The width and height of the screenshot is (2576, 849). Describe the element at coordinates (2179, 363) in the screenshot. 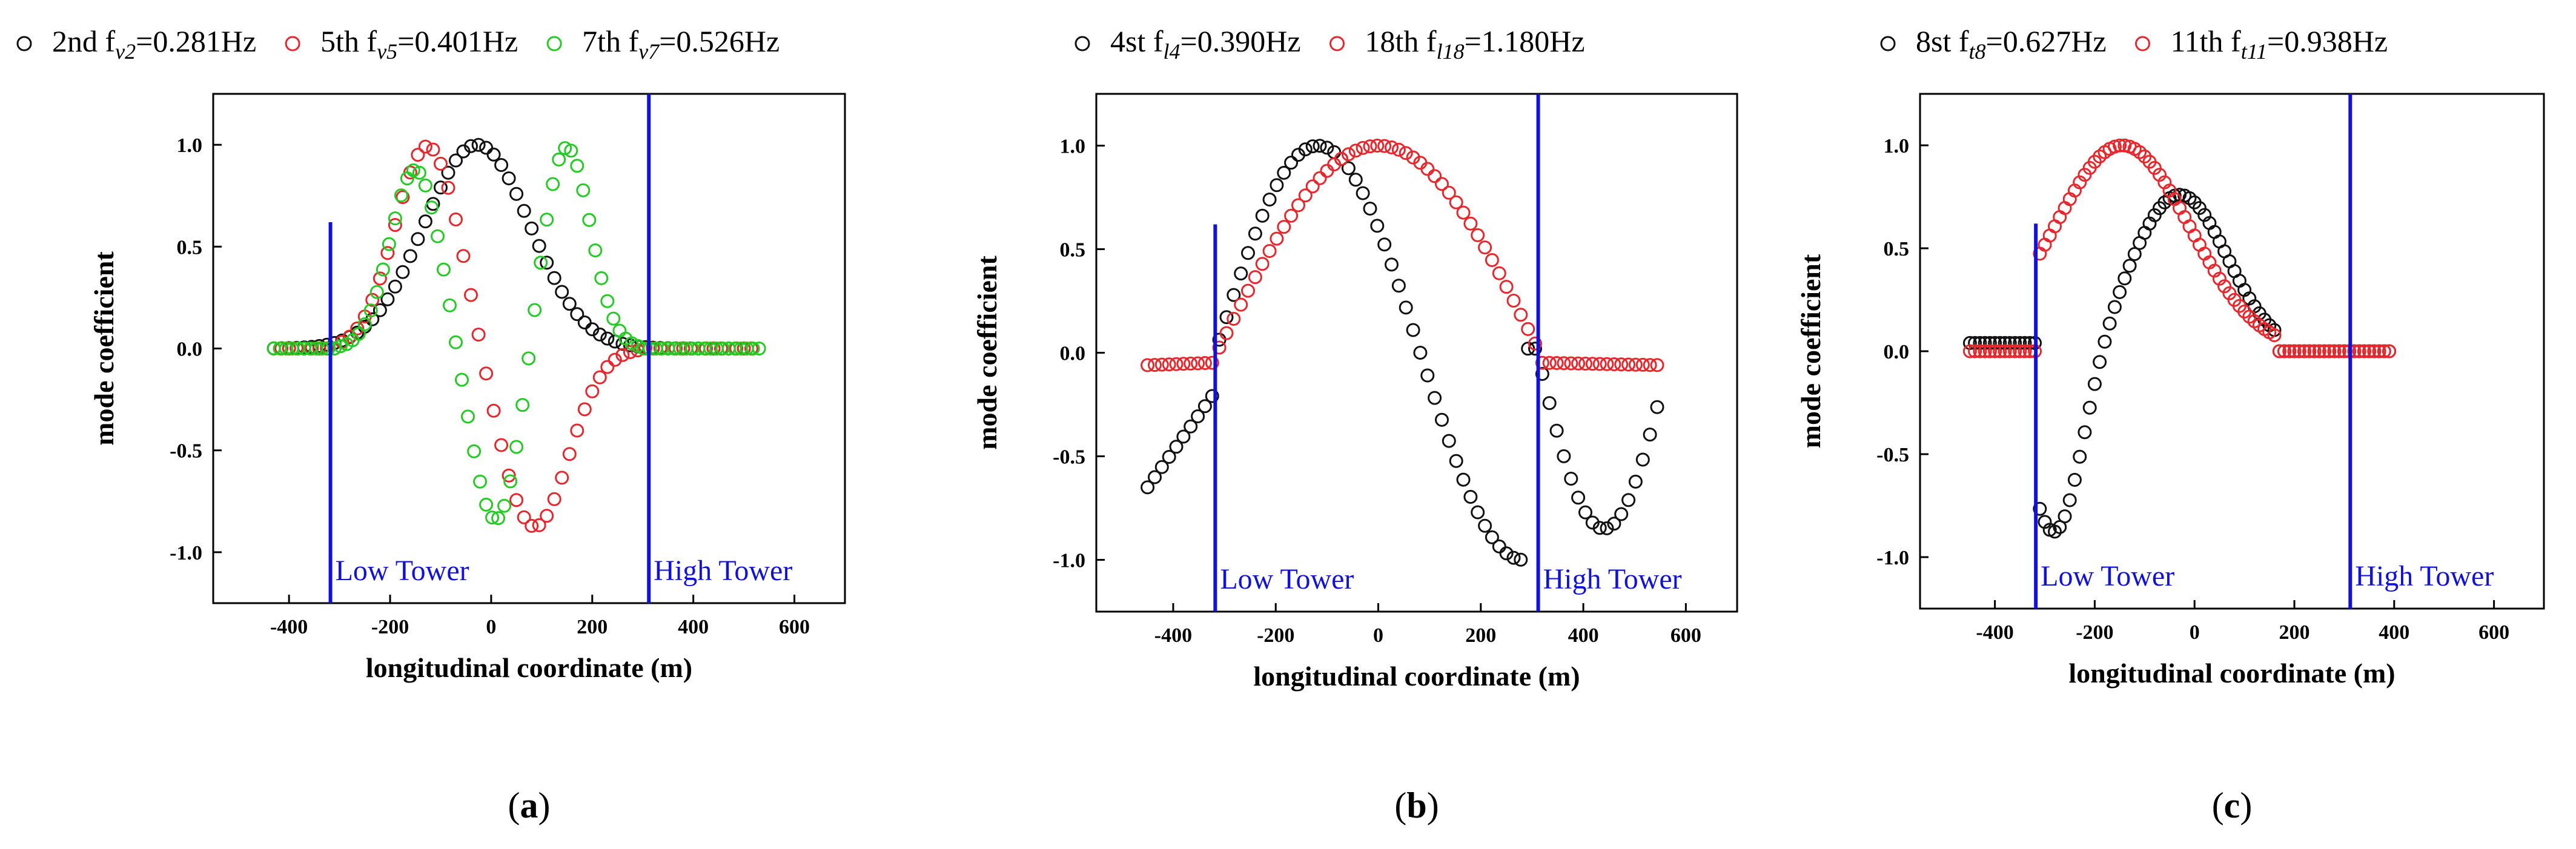

I see `series-8st` at that location.